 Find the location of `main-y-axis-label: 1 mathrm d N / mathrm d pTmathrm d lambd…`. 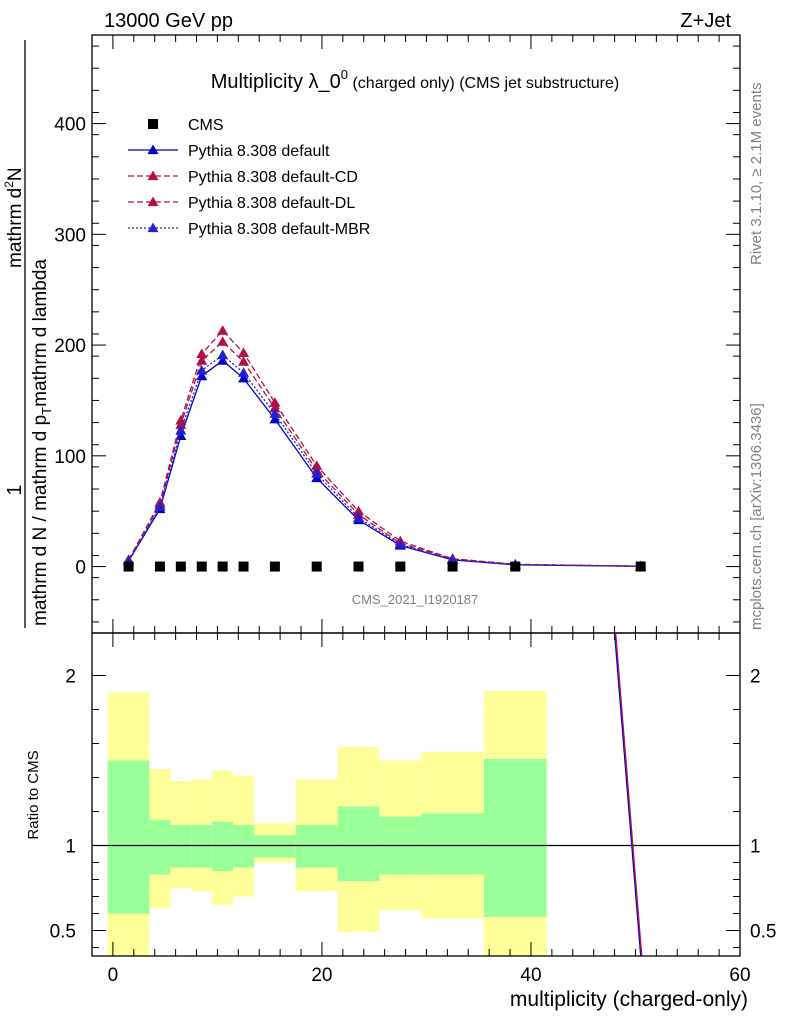

main-y-axis-label: 1 mathrm d N / mathrm d pTmathrm d lambd… is located at coordinates (28, 334).